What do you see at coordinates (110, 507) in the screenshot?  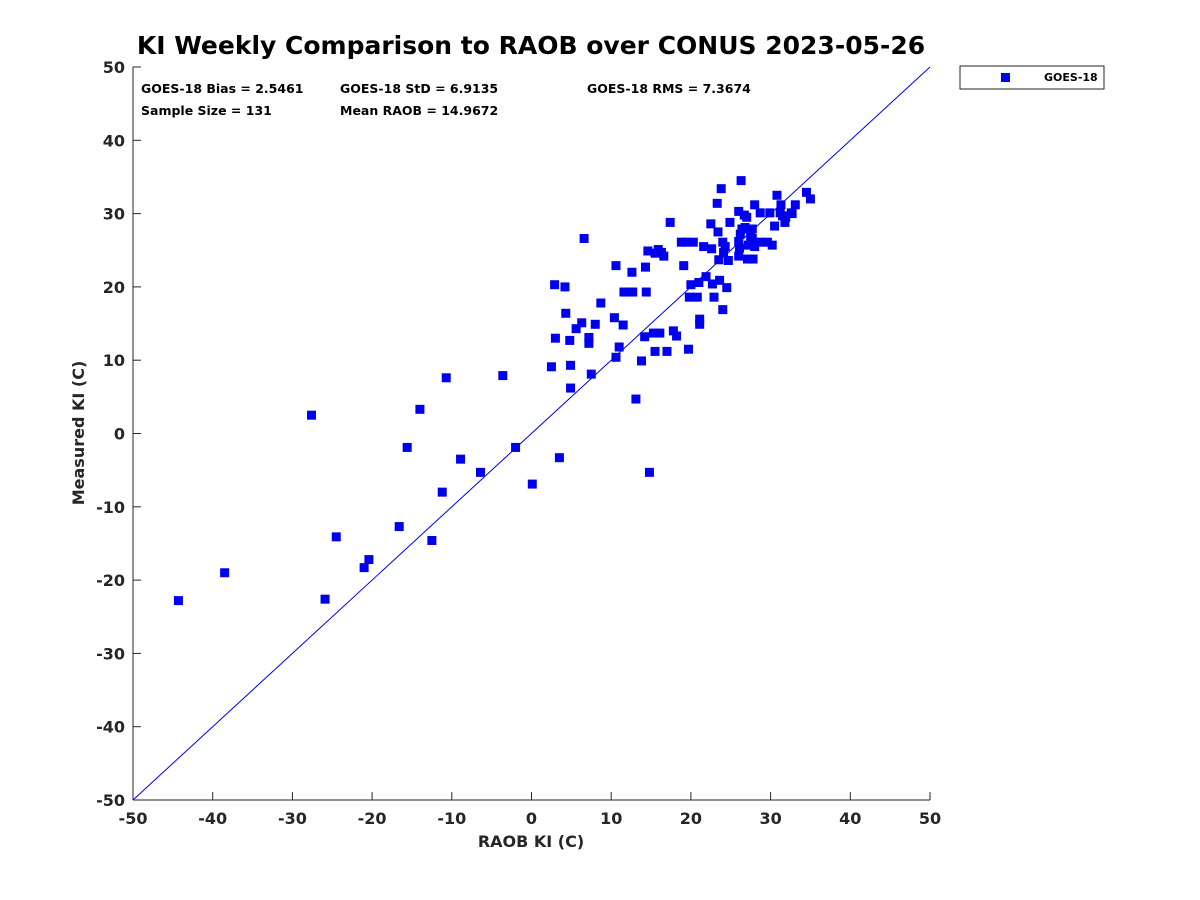 I see `y-tick-label: -10` at bounding box center [110, 507].